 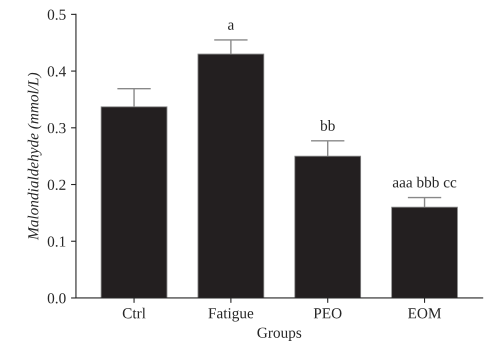 I want to click on y-axis-title: Malondialdehyde (mmol/L), so click(x=35, y=156).